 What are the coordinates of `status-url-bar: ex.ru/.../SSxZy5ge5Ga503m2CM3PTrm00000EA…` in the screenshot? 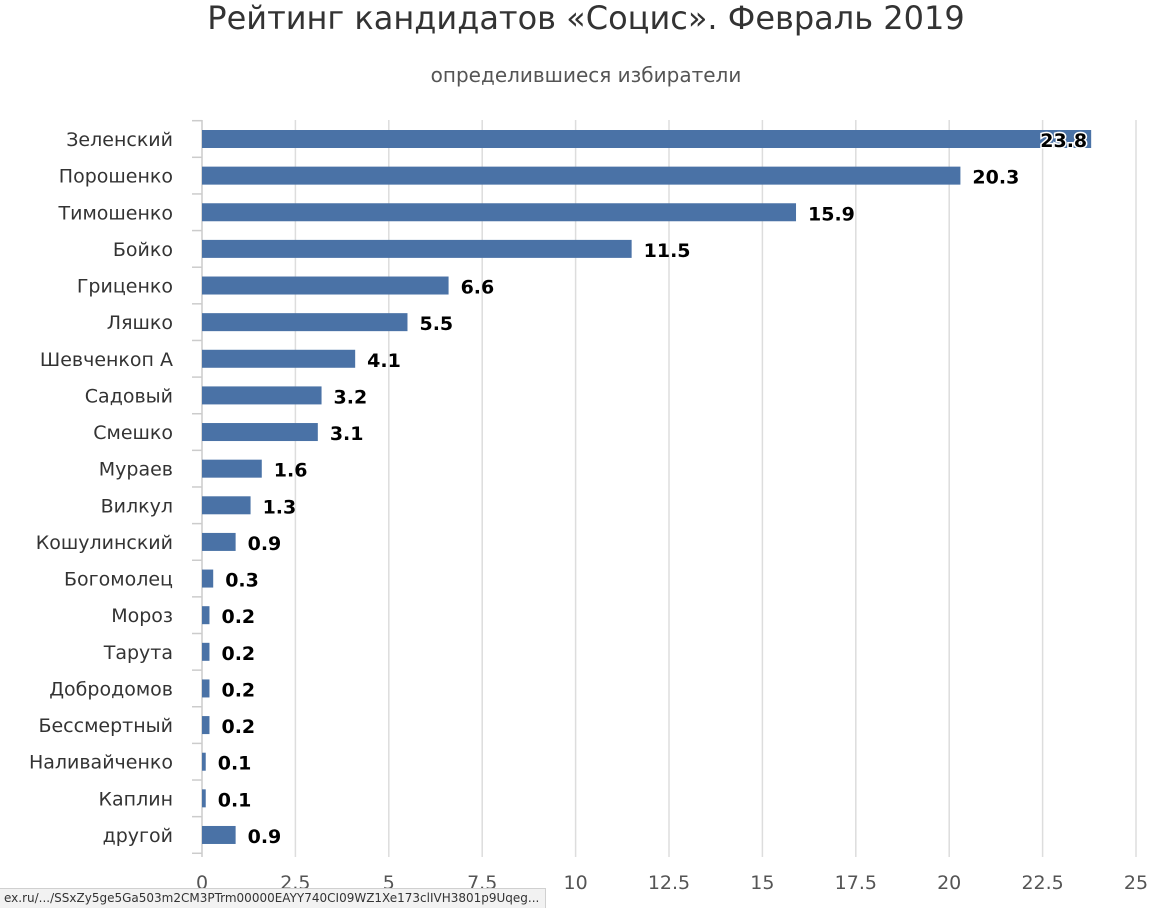 It's located at (273, 898).